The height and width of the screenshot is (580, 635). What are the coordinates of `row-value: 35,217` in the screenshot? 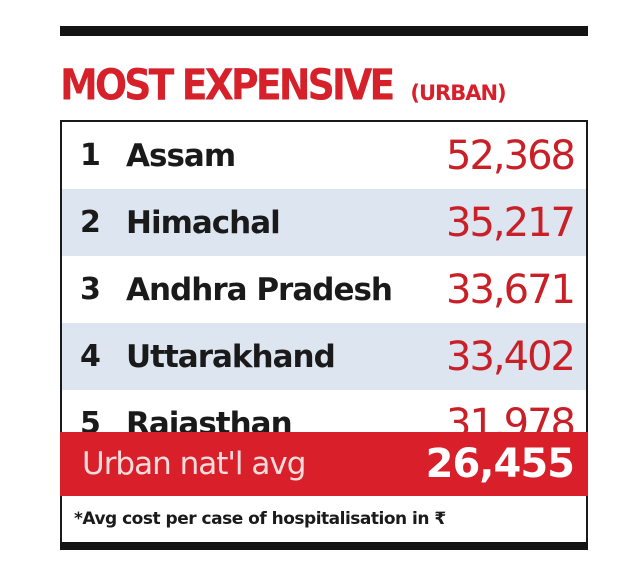 It's located at (511, 222).